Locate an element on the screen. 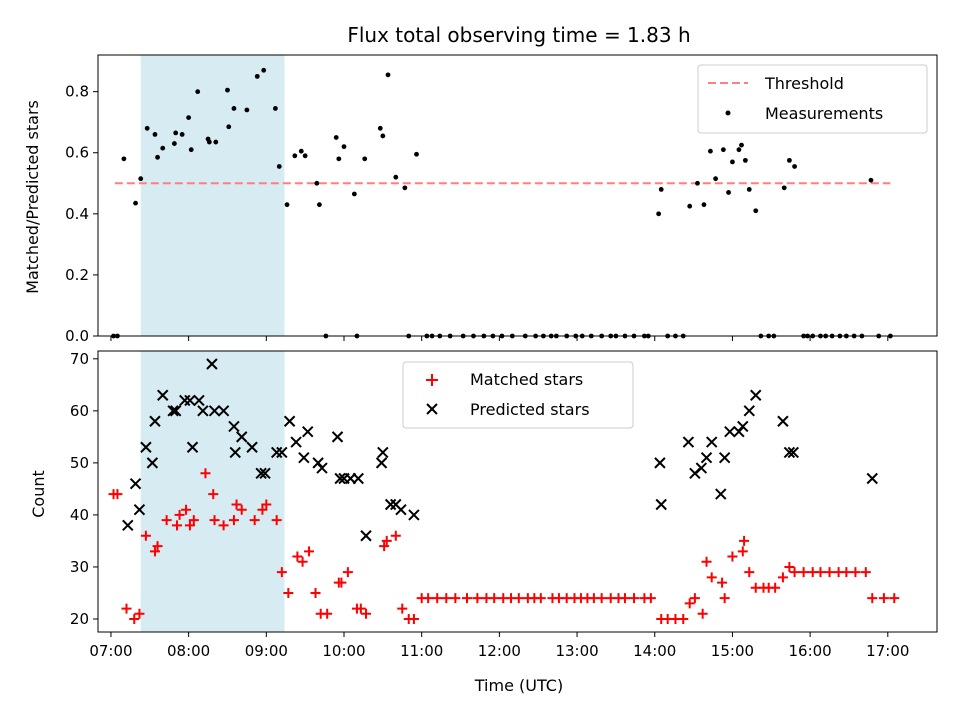 This screenshot has height=720, width=960. legend-predicted-label: Predicted stars is located at coordinates (530, 409).